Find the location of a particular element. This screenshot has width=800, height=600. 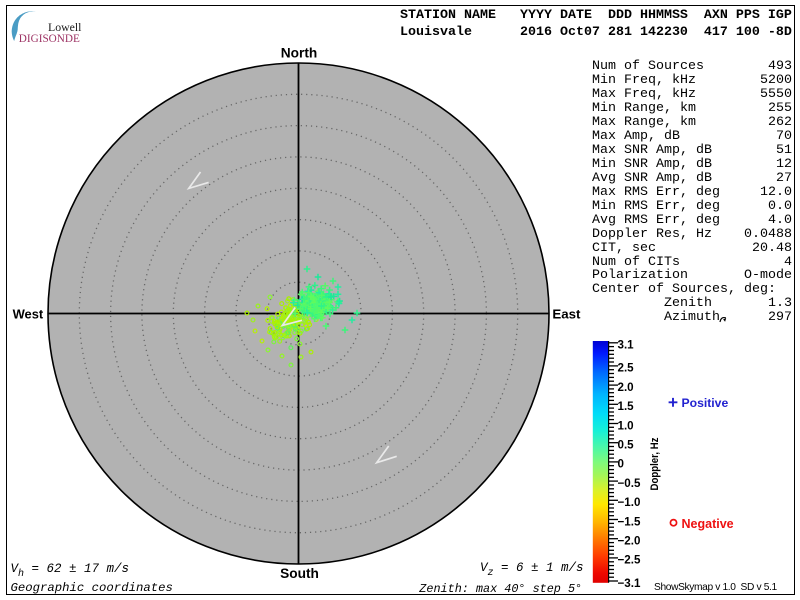

svg-text: 1.5 is located at coordinates (626, 406).